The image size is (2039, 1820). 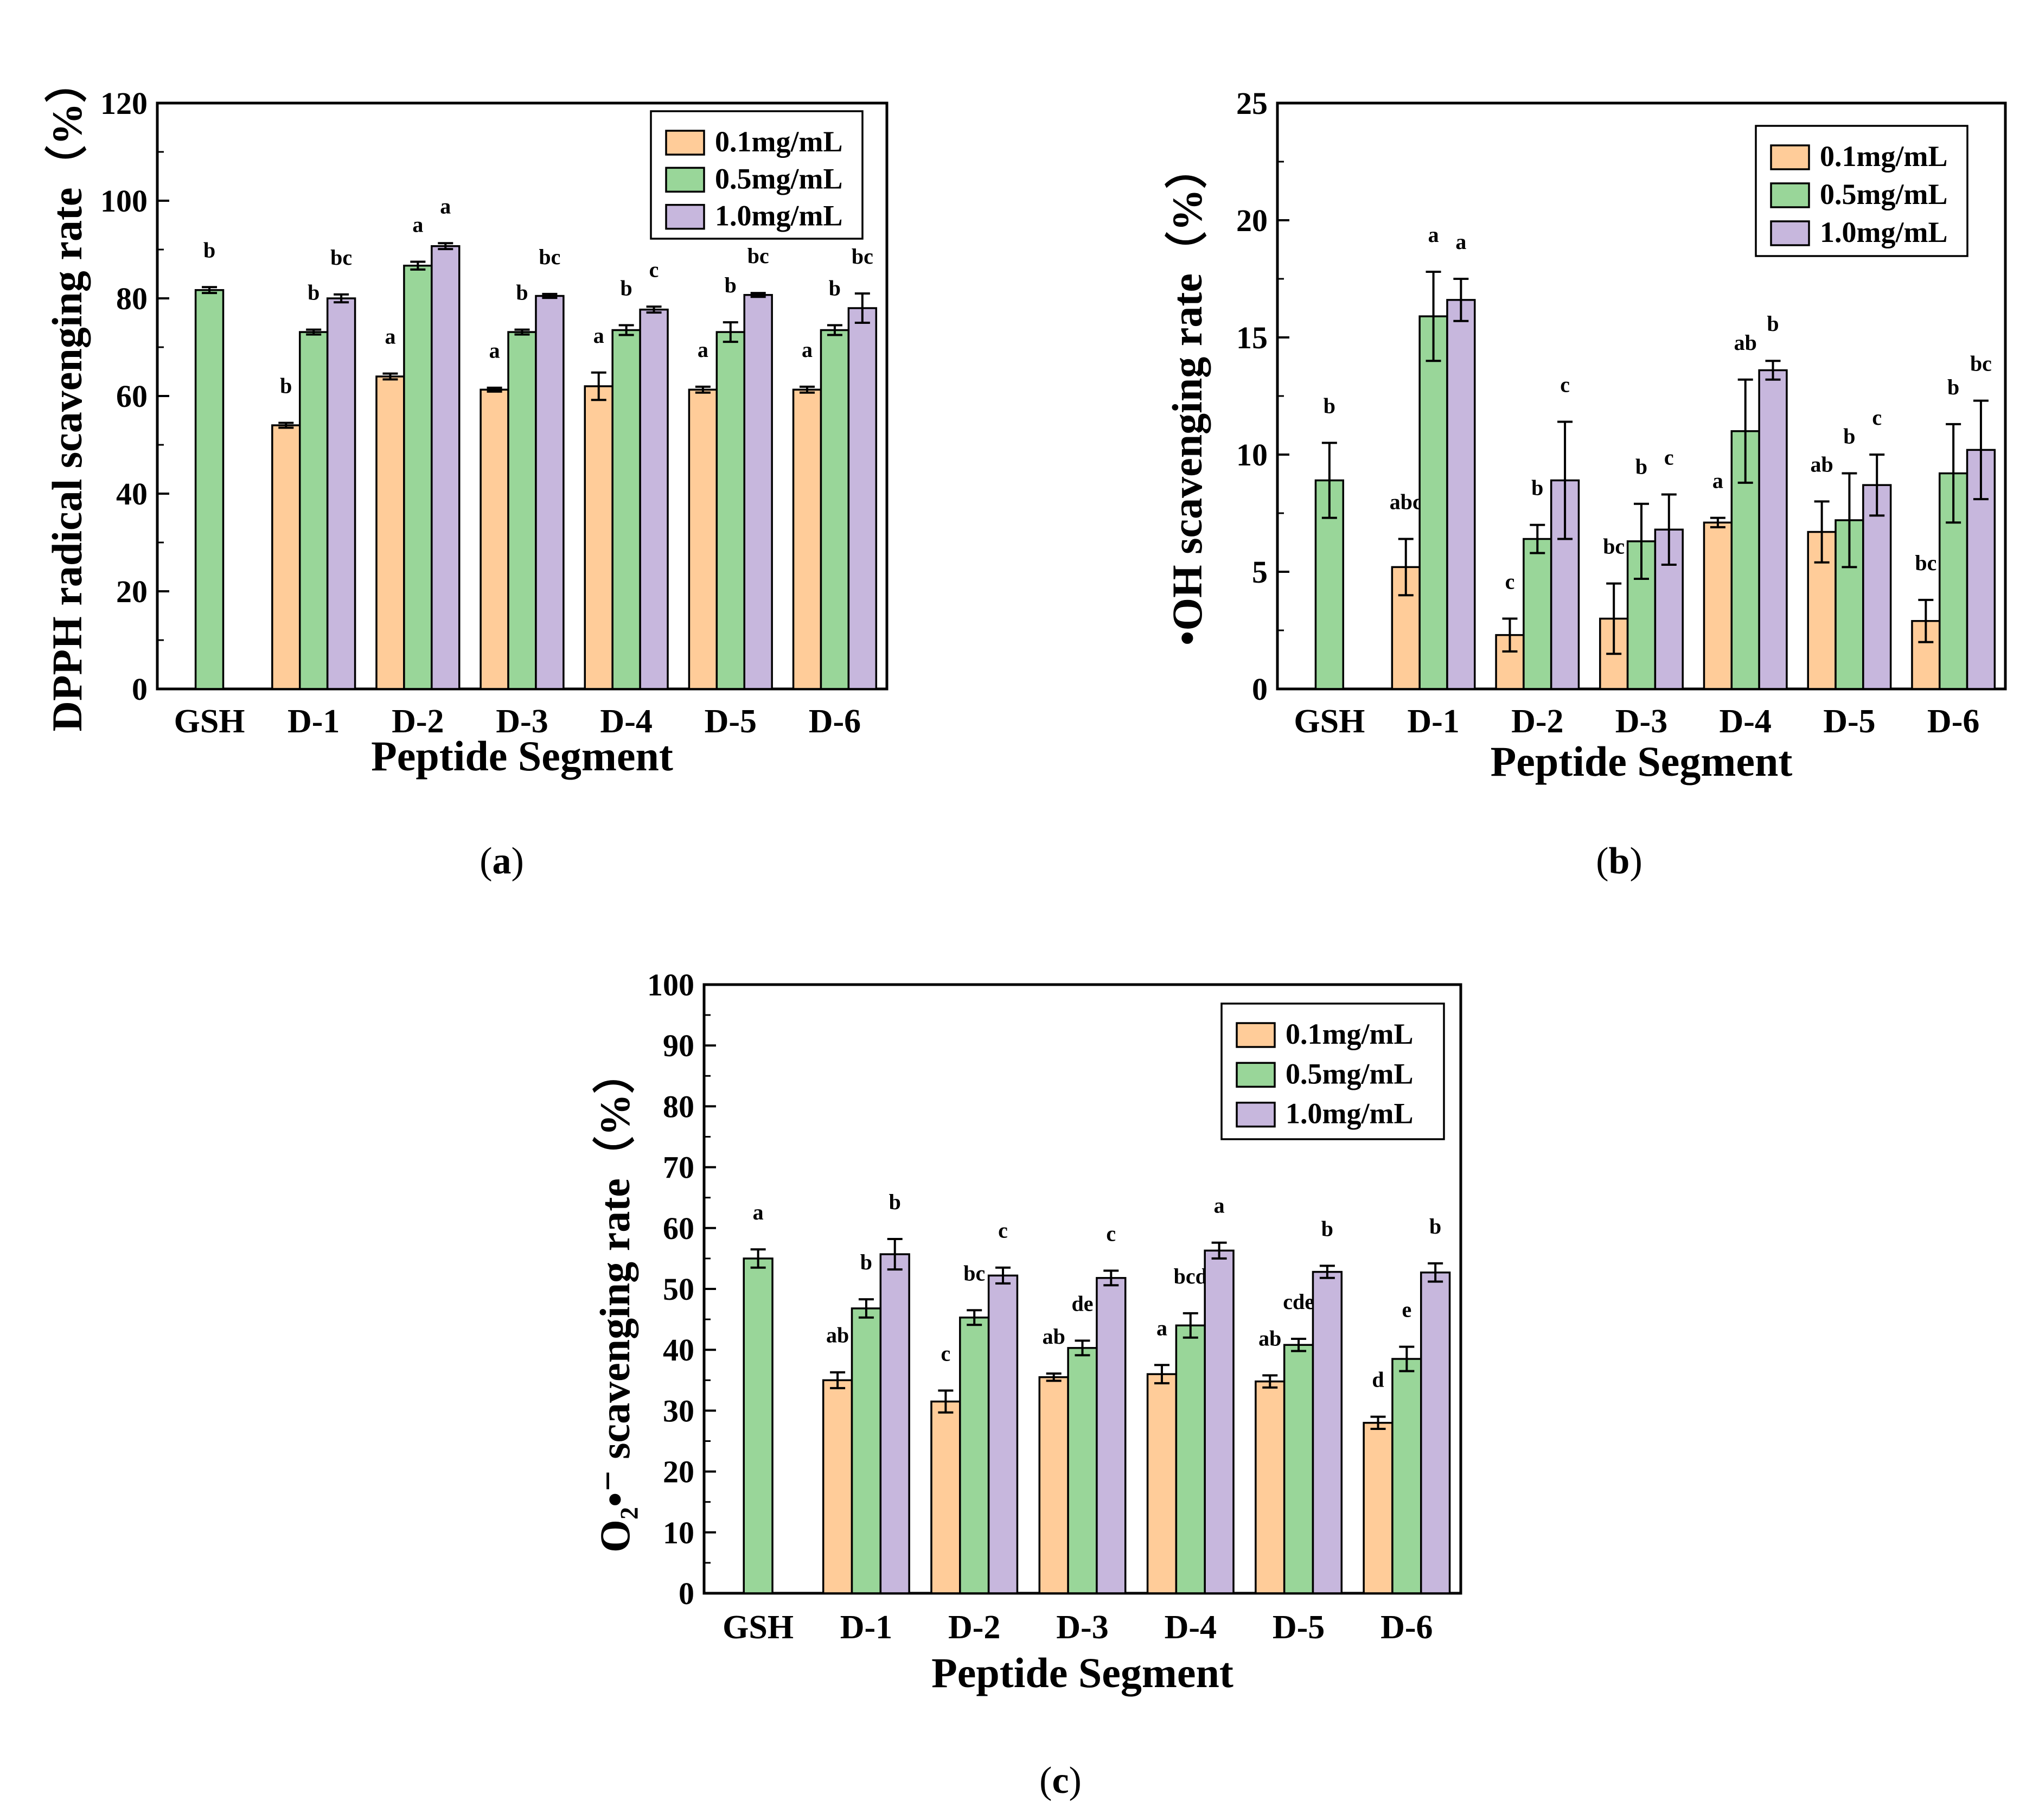 I want to click on y-tick-label: 80, so click(x=678, y=1106).